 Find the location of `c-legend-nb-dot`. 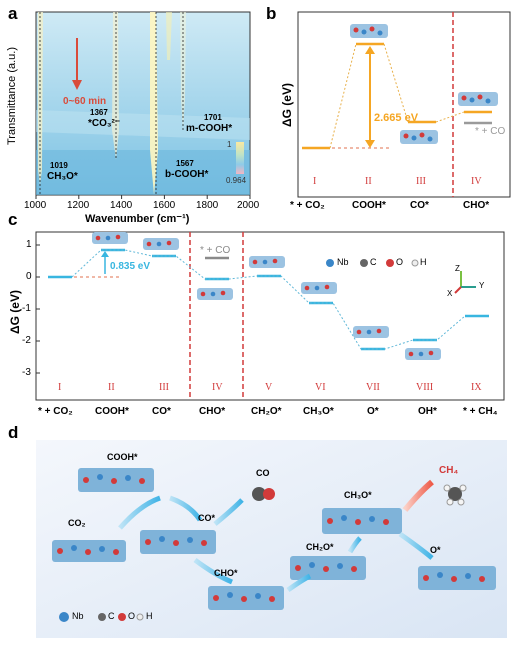

c-legend-nb-dot is located at coordinates (330, 263).